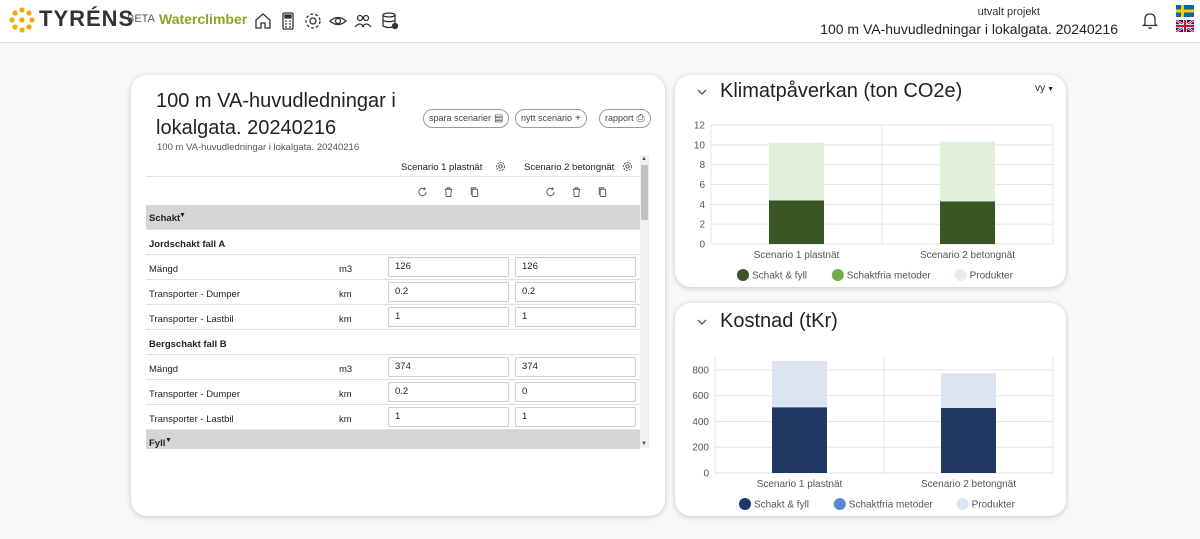  What do you see at coordinates (194, 294) in the screenshot?
I see `row-label: Transporter - Dumper` at bounding box center [194, 294].